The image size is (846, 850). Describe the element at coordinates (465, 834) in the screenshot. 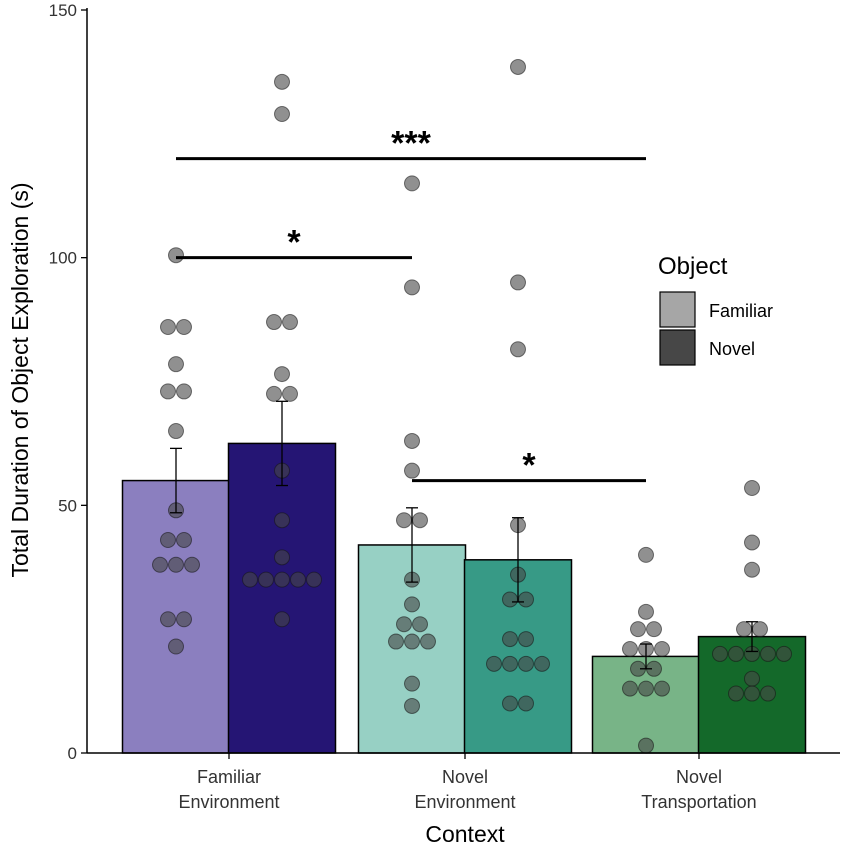

I see `x-axis-title: Context` at that location.